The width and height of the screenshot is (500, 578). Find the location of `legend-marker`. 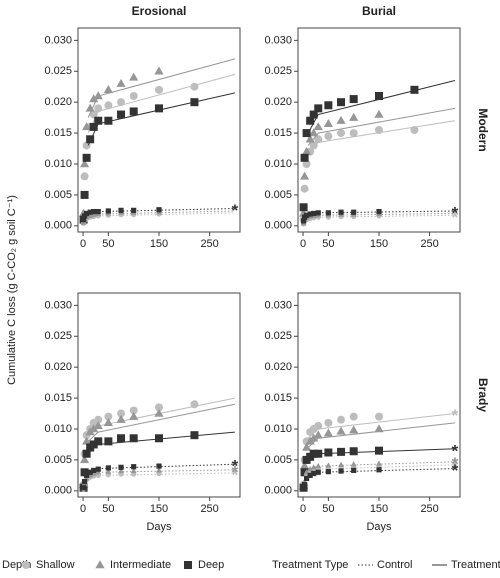

legend-marker is located at coordinates (188, 565).